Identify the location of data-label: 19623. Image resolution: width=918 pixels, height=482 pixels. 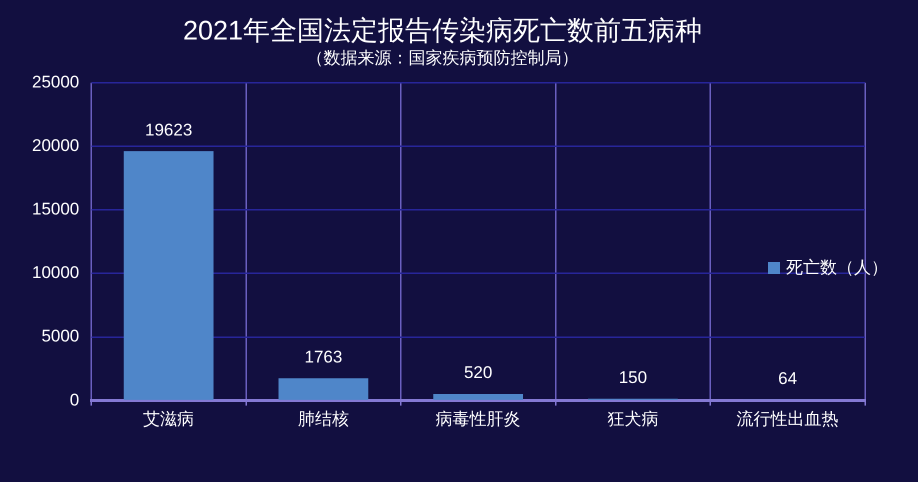
(168, 130).